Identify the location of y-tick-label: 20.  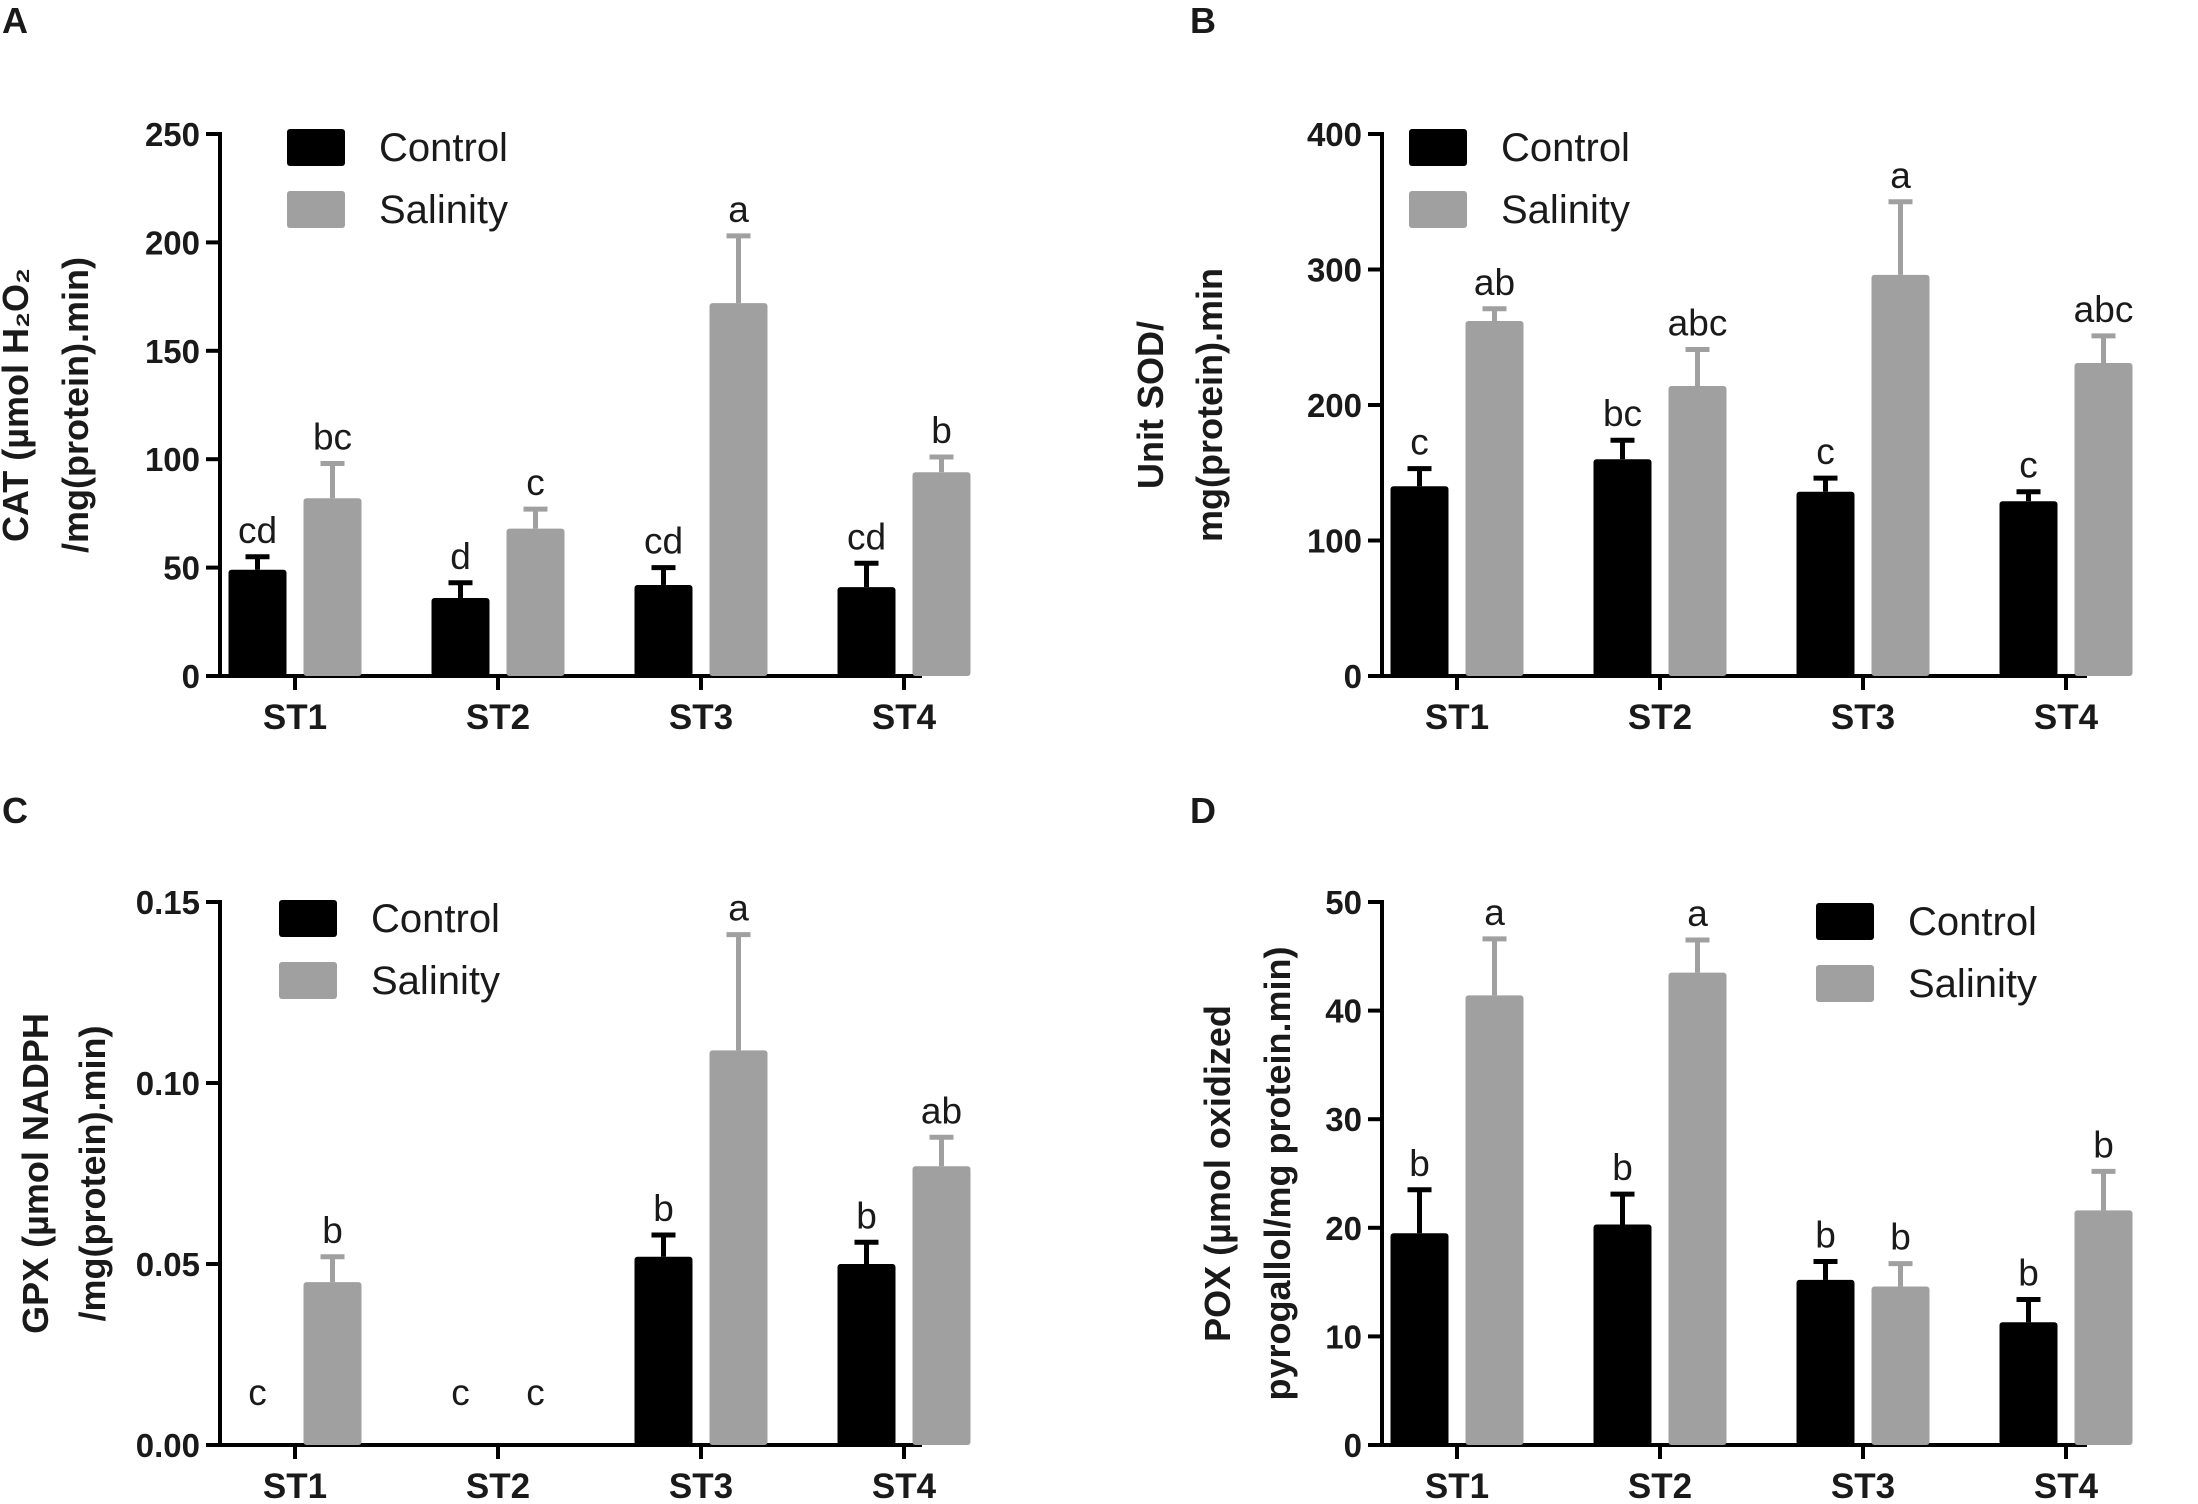
(1343, 1228).